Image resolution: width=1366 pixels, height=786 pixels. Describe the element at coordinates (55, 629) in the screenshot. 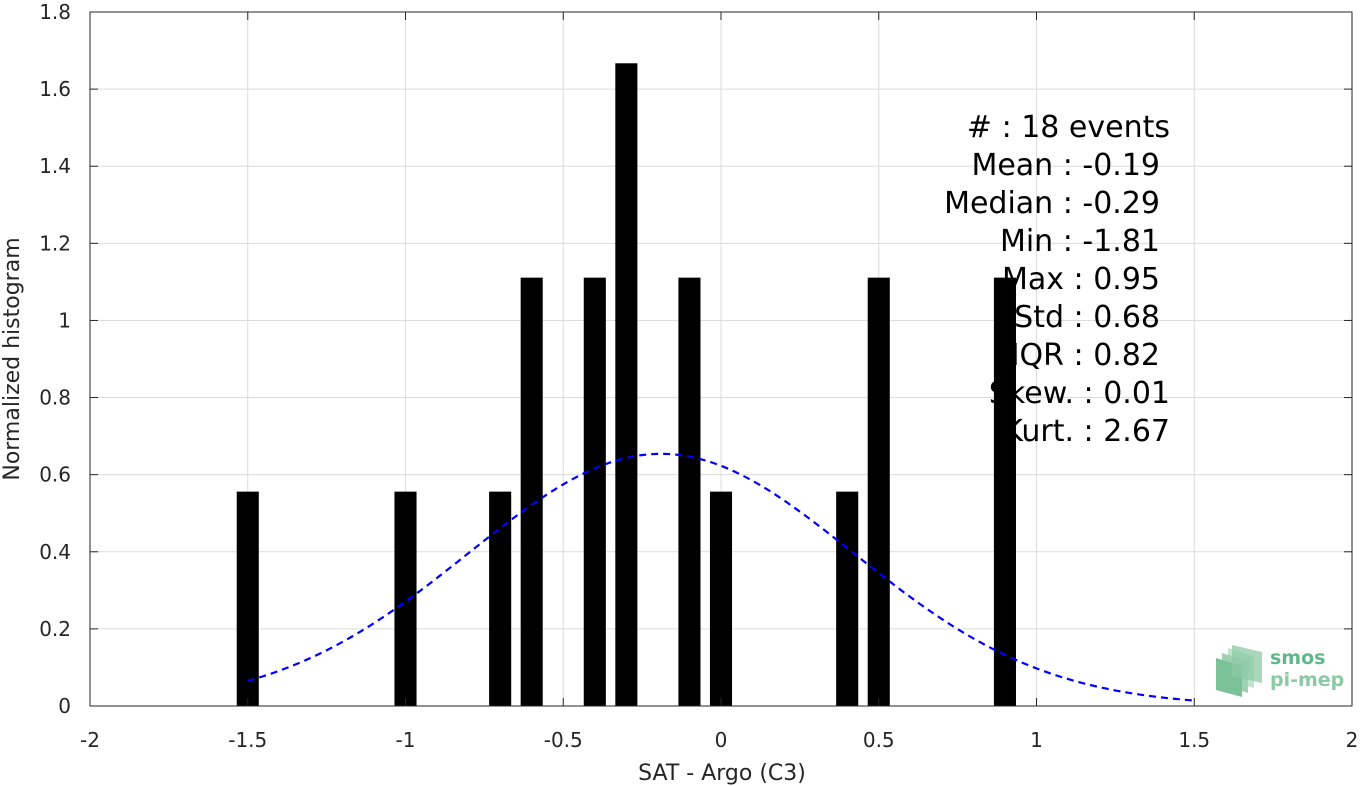

I see `y-tick-label: 0.2` at that location.